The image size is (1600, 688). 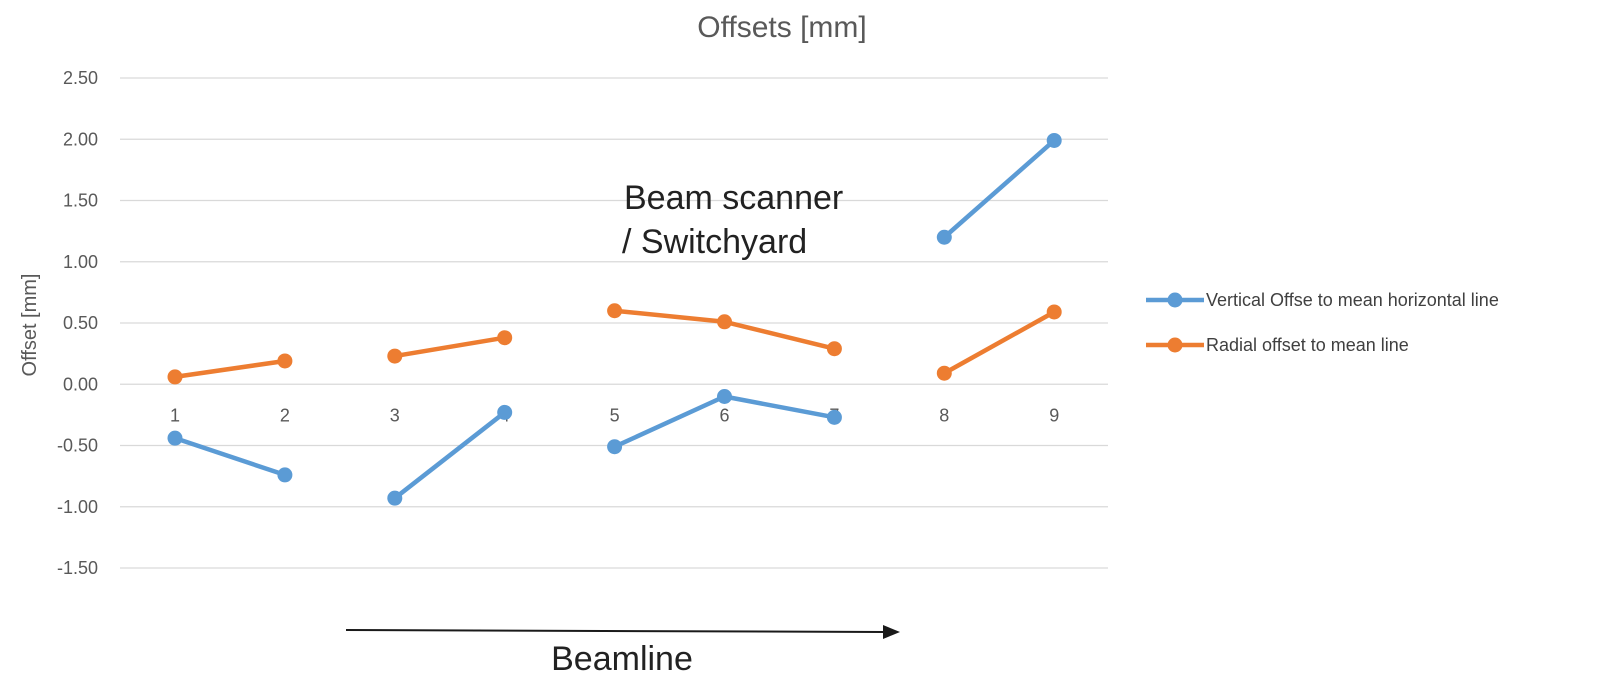 I want to click on x-tick-label: 5, so click(x=615, y=415).